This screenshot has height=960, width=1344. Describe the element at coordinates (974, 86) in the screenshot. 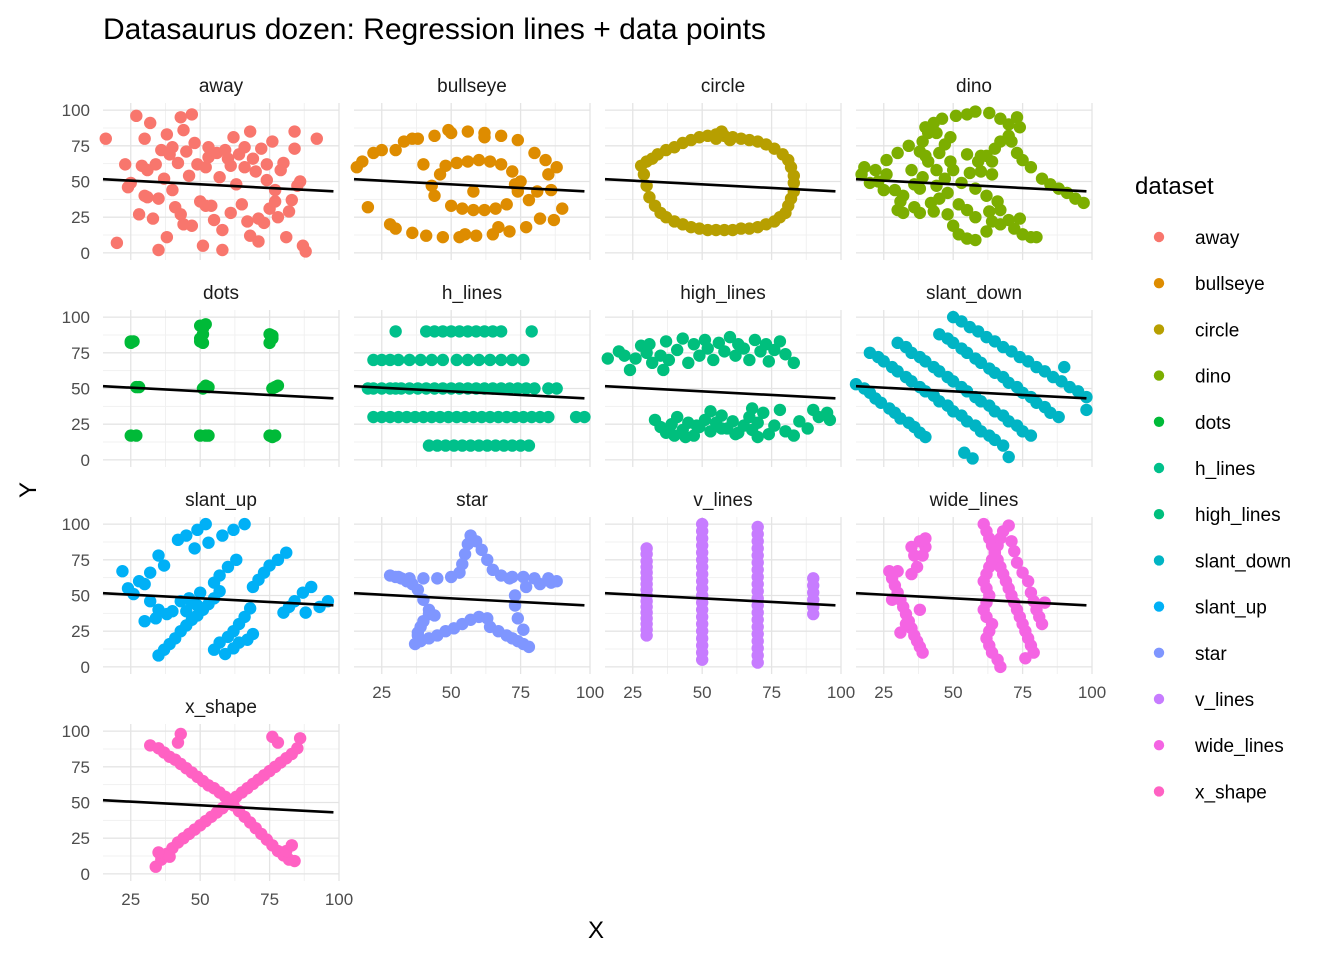

I see `facet-label: dino` at that location.